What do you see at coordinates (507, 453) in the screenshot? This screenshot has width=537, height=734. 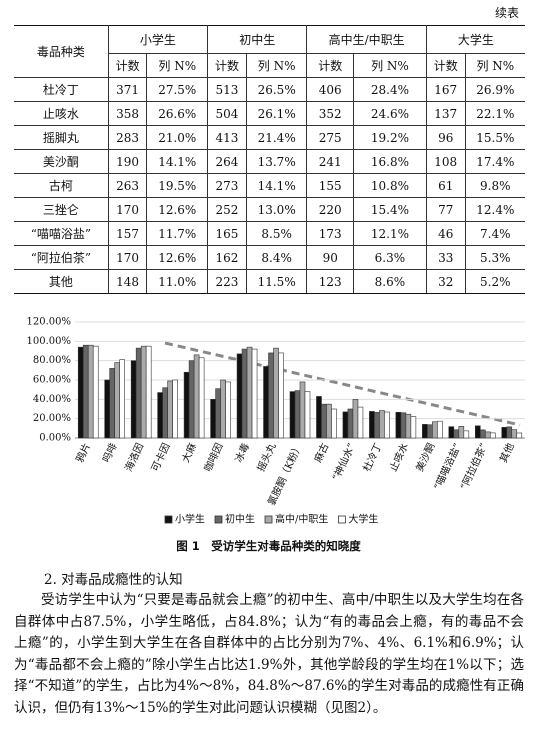 I see `x-tick-label: 其他` at bounding box center [507, 453].